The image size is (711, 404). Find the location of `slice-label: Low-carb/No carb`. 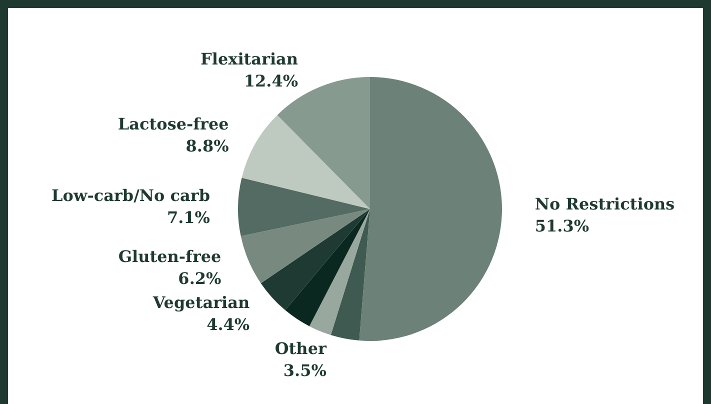

slice-label: Low-carb/No carb is located at coordinates (131, 196).